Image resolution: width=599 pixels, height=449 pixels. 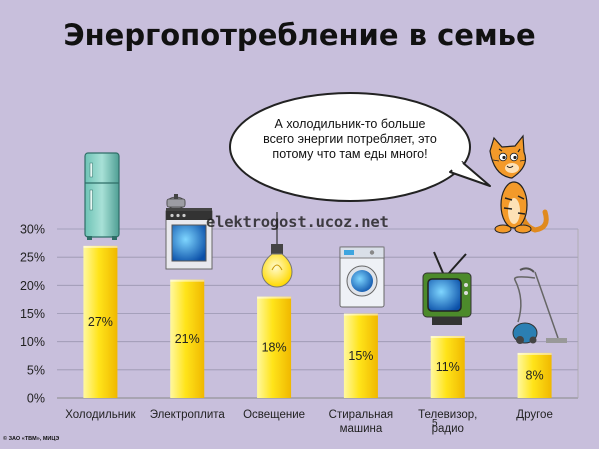 I want to click on speech-bubble, so click(x=360, y=147).